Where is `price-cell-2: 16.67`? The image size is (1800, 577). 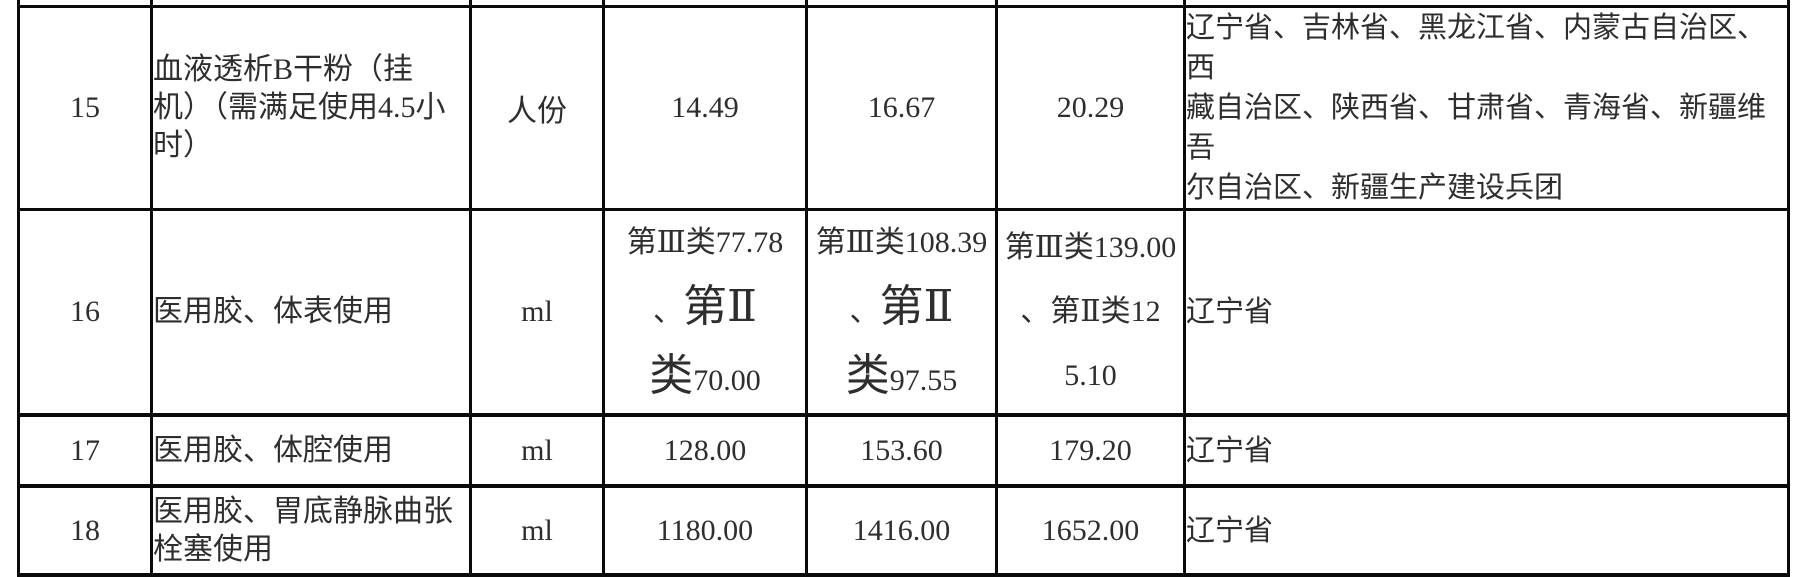
price-cell-2: 16.67 is located at coordinates (901, 108).